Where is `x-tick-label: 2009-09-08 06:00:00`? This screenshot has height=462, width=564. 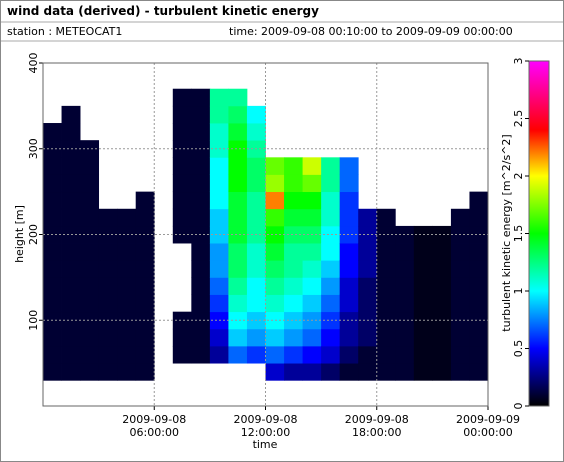 x-tick-label: 2009-09-08 06:00:00 is located at coordinates (154, 426).